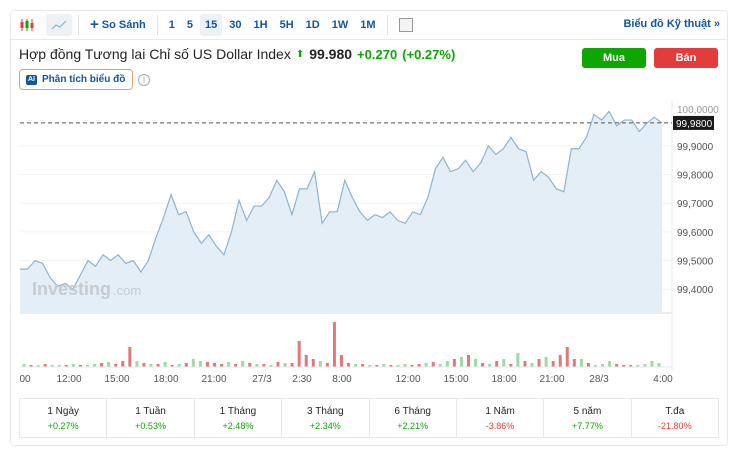 Image resolution: width=740 pixels, height=453 pixels. I want to click on interval-1M: 1M, so click(368, 24).